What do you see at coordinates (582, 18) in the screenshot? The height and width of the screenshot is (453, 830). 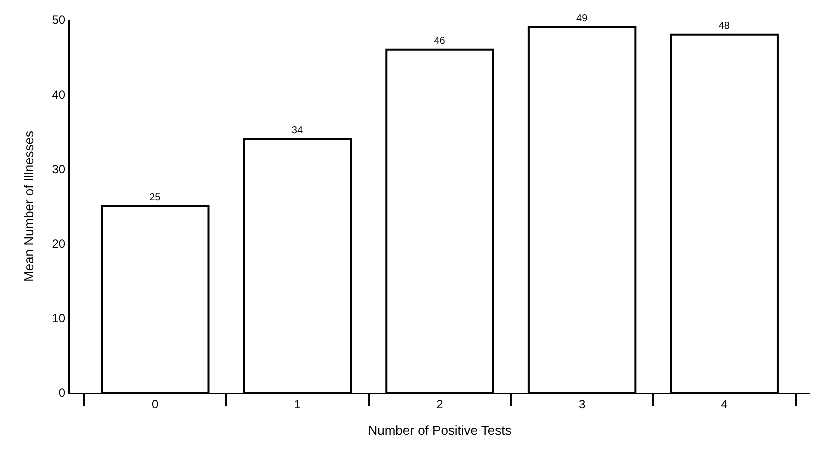 I see `data-label: 49` at bounding box center [582, 18].